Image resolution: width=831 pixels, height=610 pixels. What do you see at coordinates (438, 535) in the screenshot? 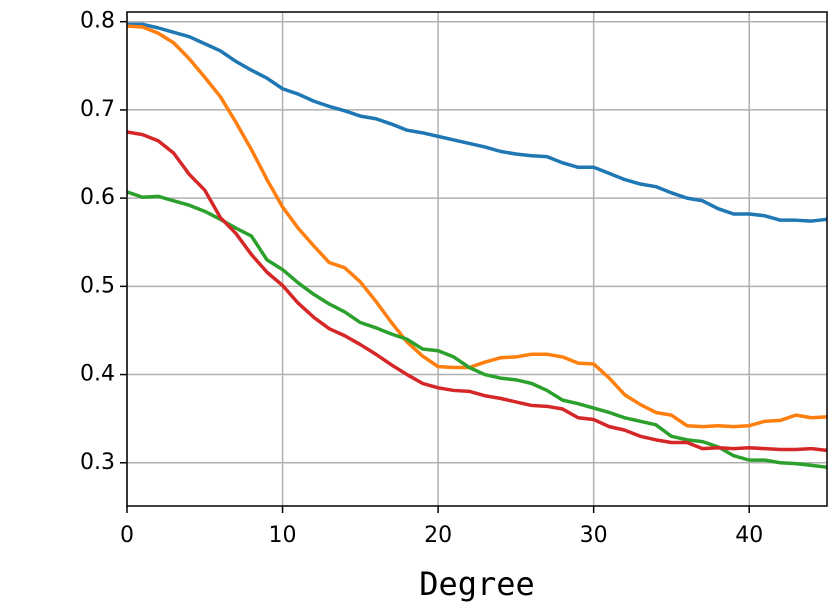
I see `x-tick-label: 20` at bounding box center [438, 535].